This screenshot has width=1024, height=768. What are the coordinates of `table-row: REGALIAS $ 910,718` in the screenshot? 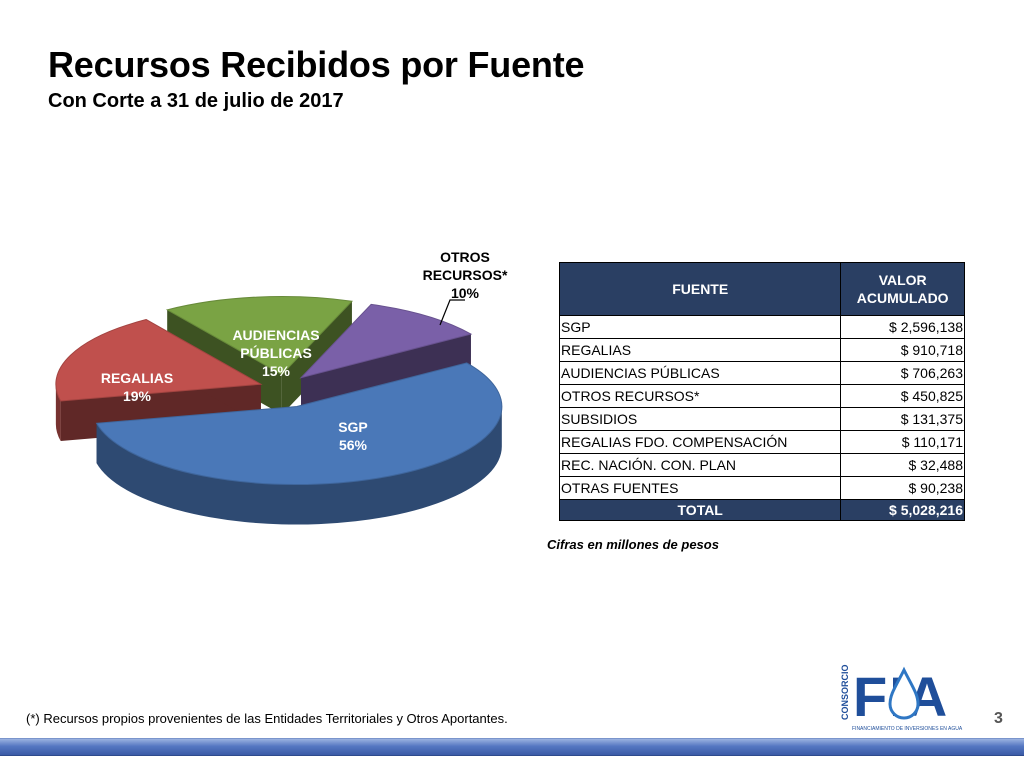 It's located at (761, 350).